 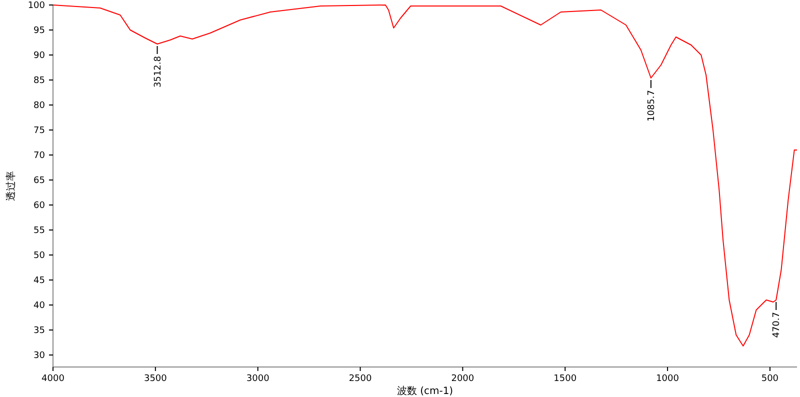 What do you see at coordinates (40, 306) in the screenshot?
I see `y-tick-label: 40` at bounding box center [40, 306].